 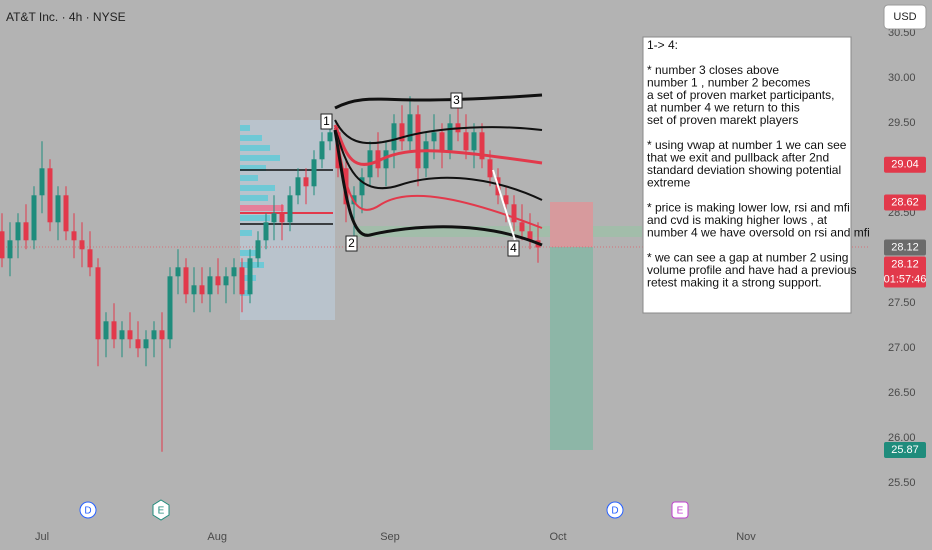 What do you see at coordinates (390, 537) in the screenshot?
I see `x-tick-label: Sep` at bounding box center [390, 537].